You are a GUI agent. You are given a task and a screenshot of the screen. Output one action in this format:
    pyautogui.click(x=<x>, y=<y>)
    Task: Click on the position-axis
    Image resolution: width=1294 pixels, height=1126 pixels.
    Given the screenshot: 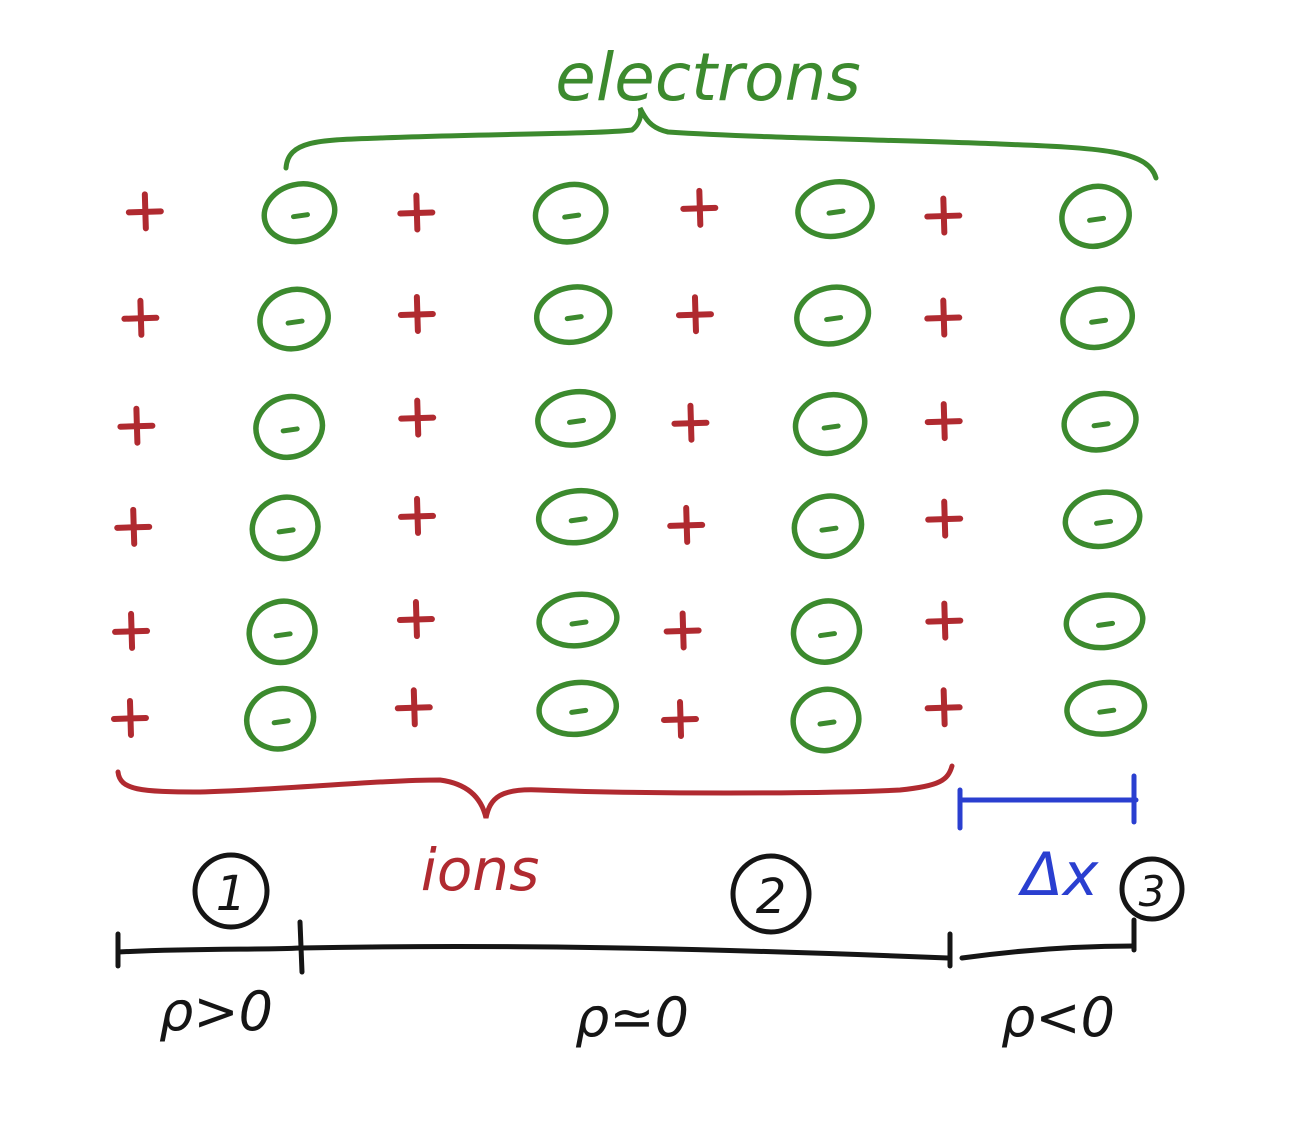 What is the action you would take?
    pyautogui.click(x=626, y=946)
    